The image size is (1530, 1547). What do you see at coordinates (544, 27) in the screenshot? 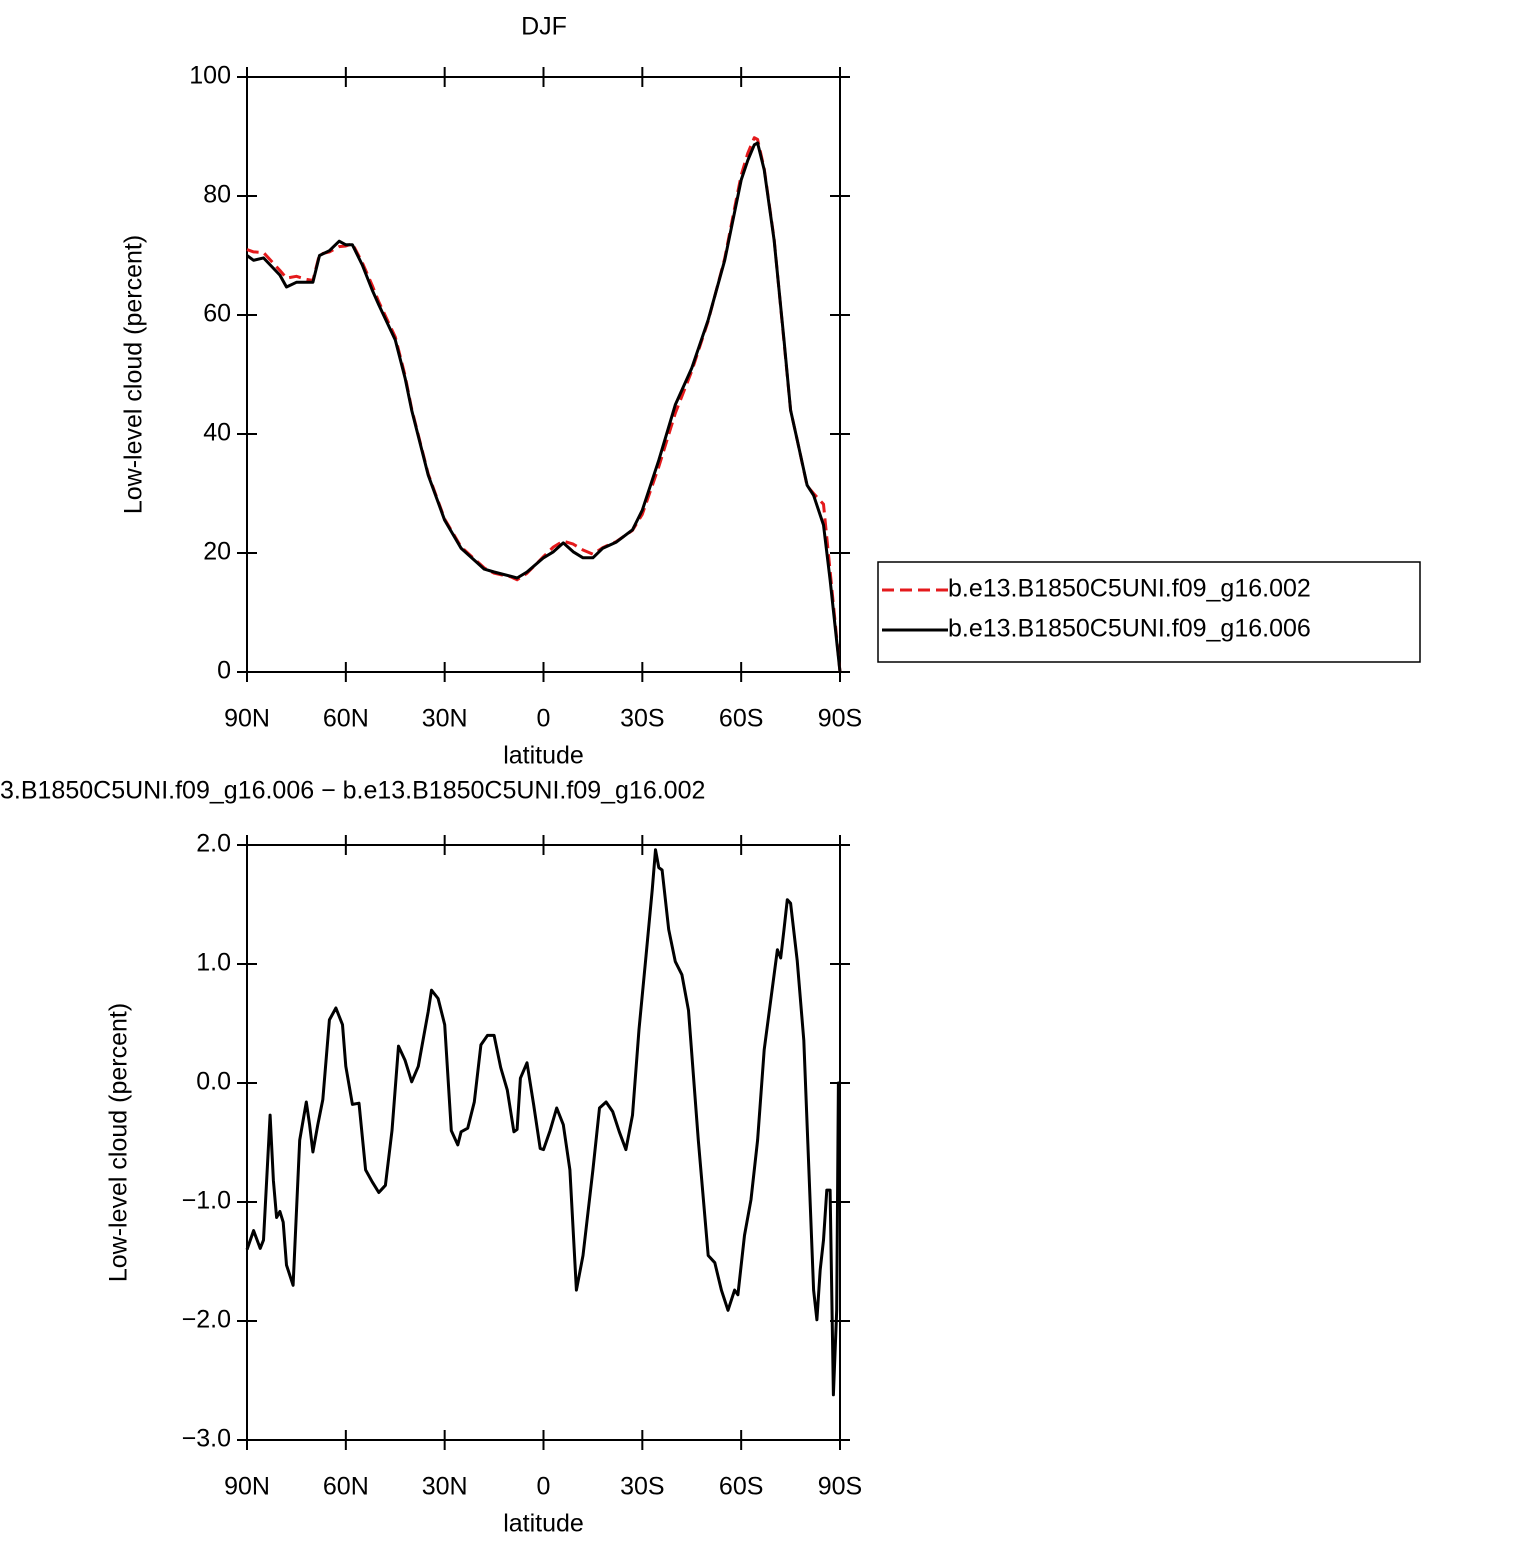
I see `chart-title: DJF` at bounding box center [544, 27].